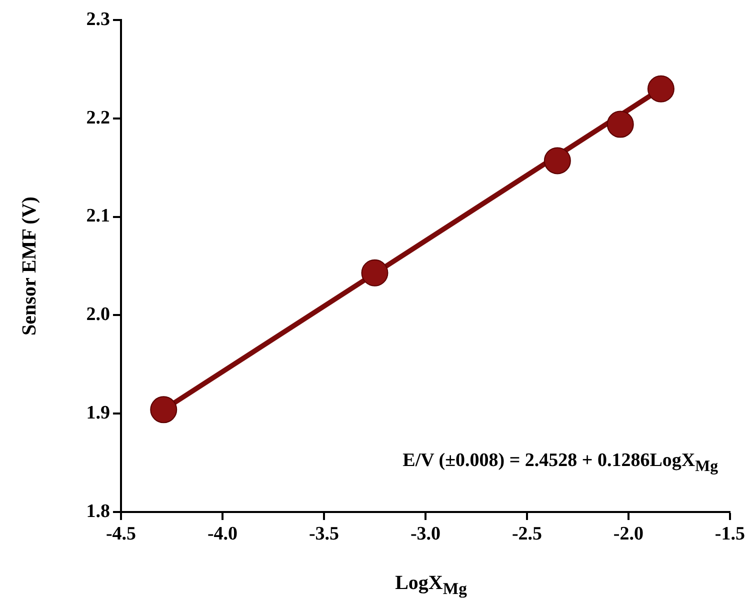 Image resolution: width=748 pixels, height=609 pixels. Describe the element at coordinates (98, 19) in the screenshot. I see `y-tick-label: 2.3` at that location.